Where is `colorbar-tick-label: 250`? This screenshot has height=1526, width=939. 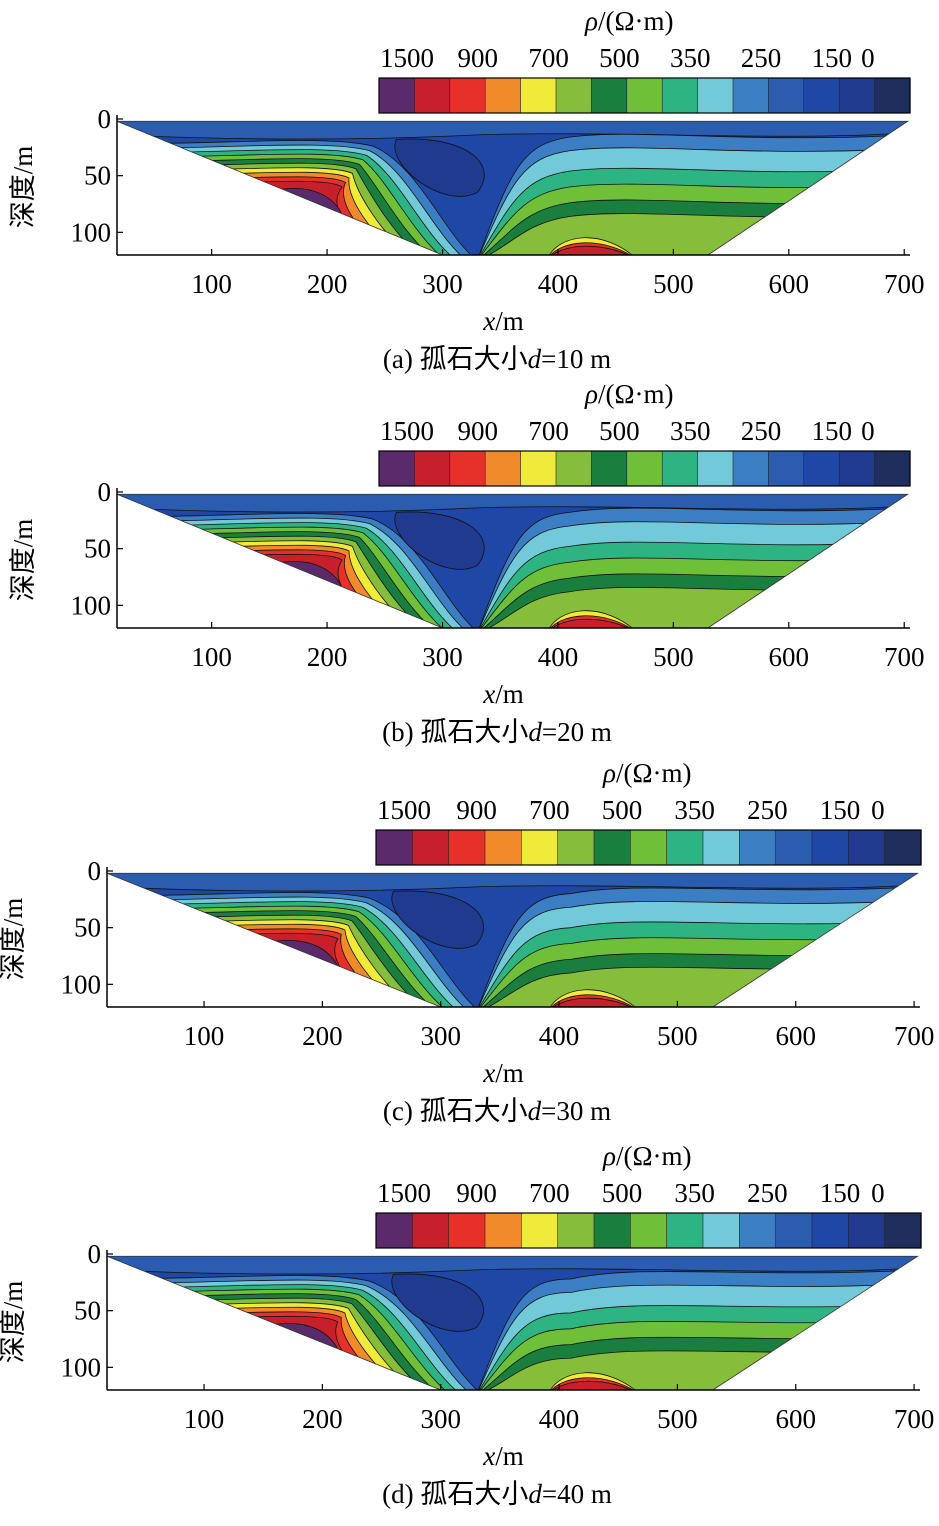
colorbar-tick-label: 250 is located at coordinates (761, 58).